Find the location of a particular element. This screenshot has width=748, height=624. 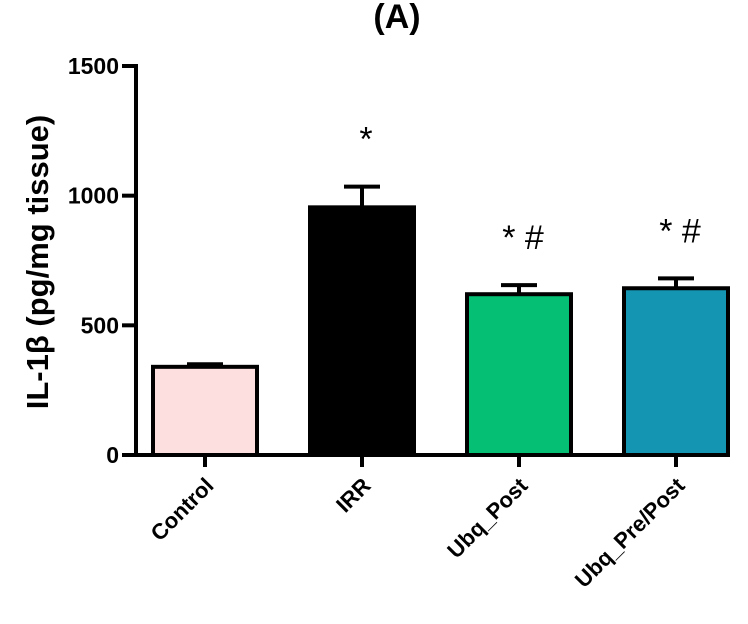

x-tick-label: Control is located at coordinates (182, 509).